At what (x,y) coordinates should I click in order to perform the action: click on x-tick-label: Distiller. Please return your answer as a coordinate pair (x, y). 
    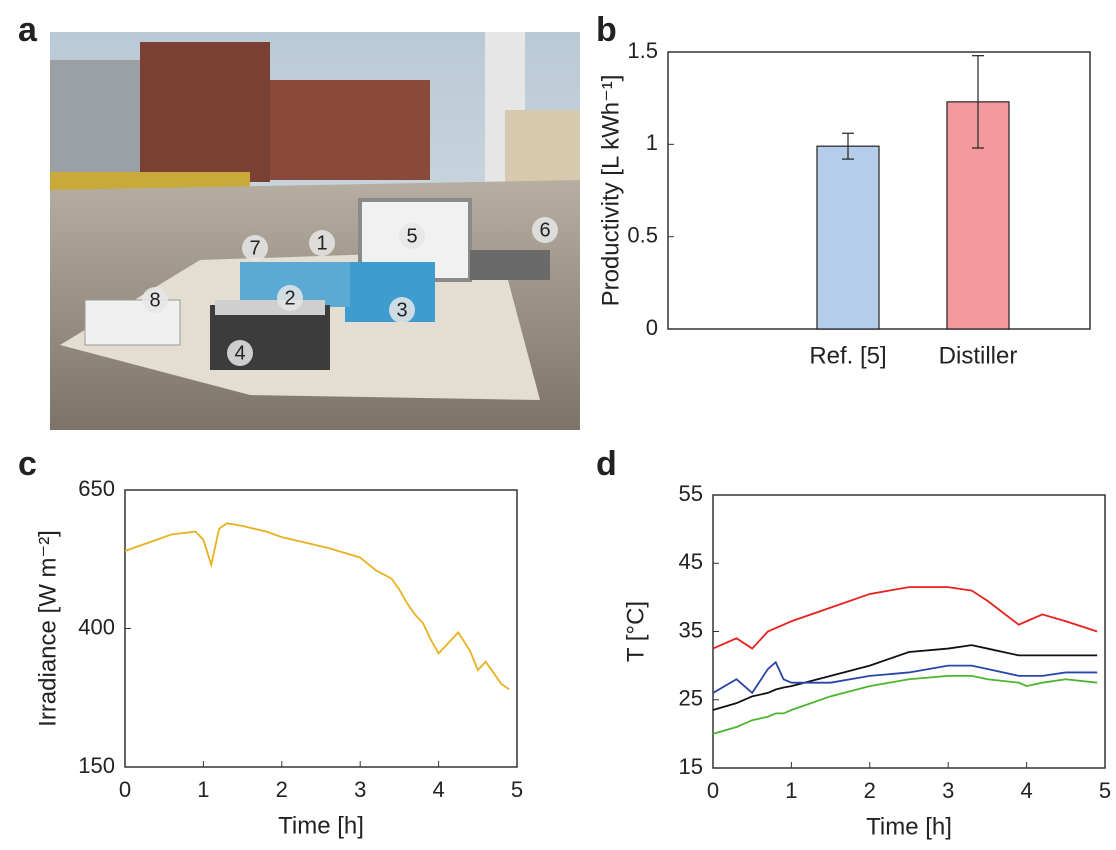
    Looking at the image, I should click on (978, 355).